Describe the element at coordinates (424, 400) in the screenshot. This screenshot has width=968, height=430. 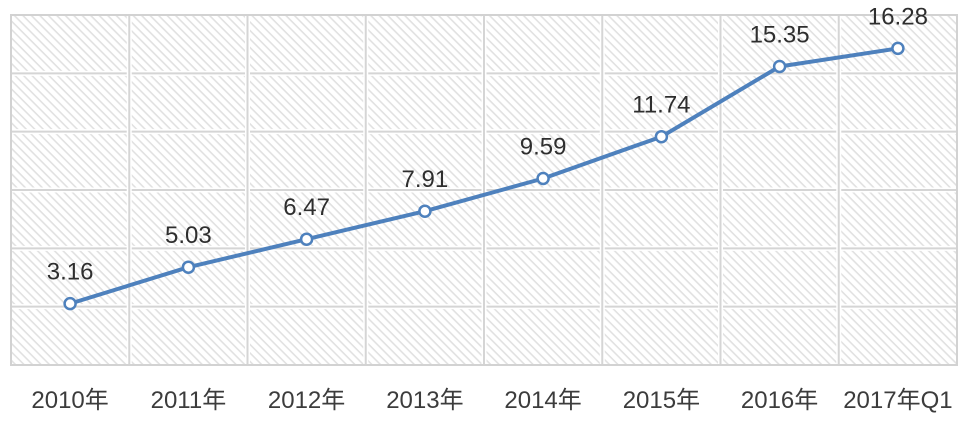
I see `x-axis-label-3: 2013年` at that location.